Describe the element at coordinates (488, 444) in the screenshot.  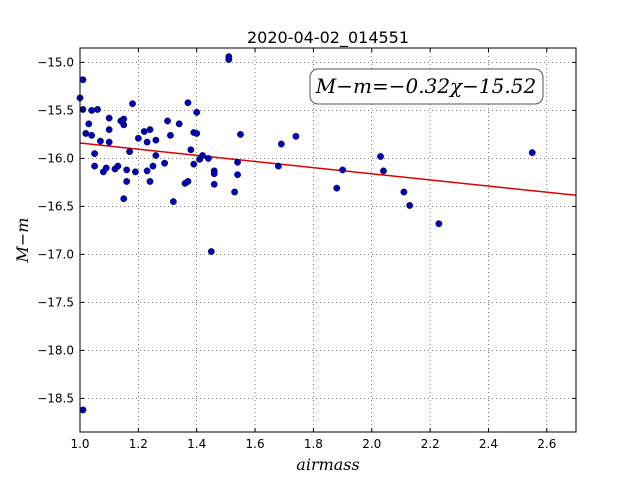
I see `x-tick-label: 2.4` at that location.